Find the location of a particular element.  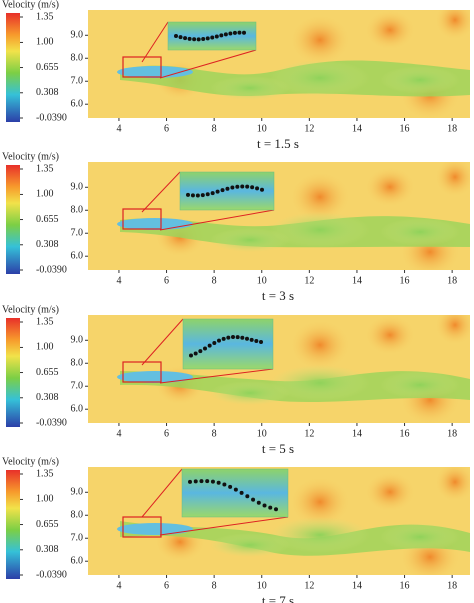

x-tick-label: 8 is located at coordinates (214, 433).